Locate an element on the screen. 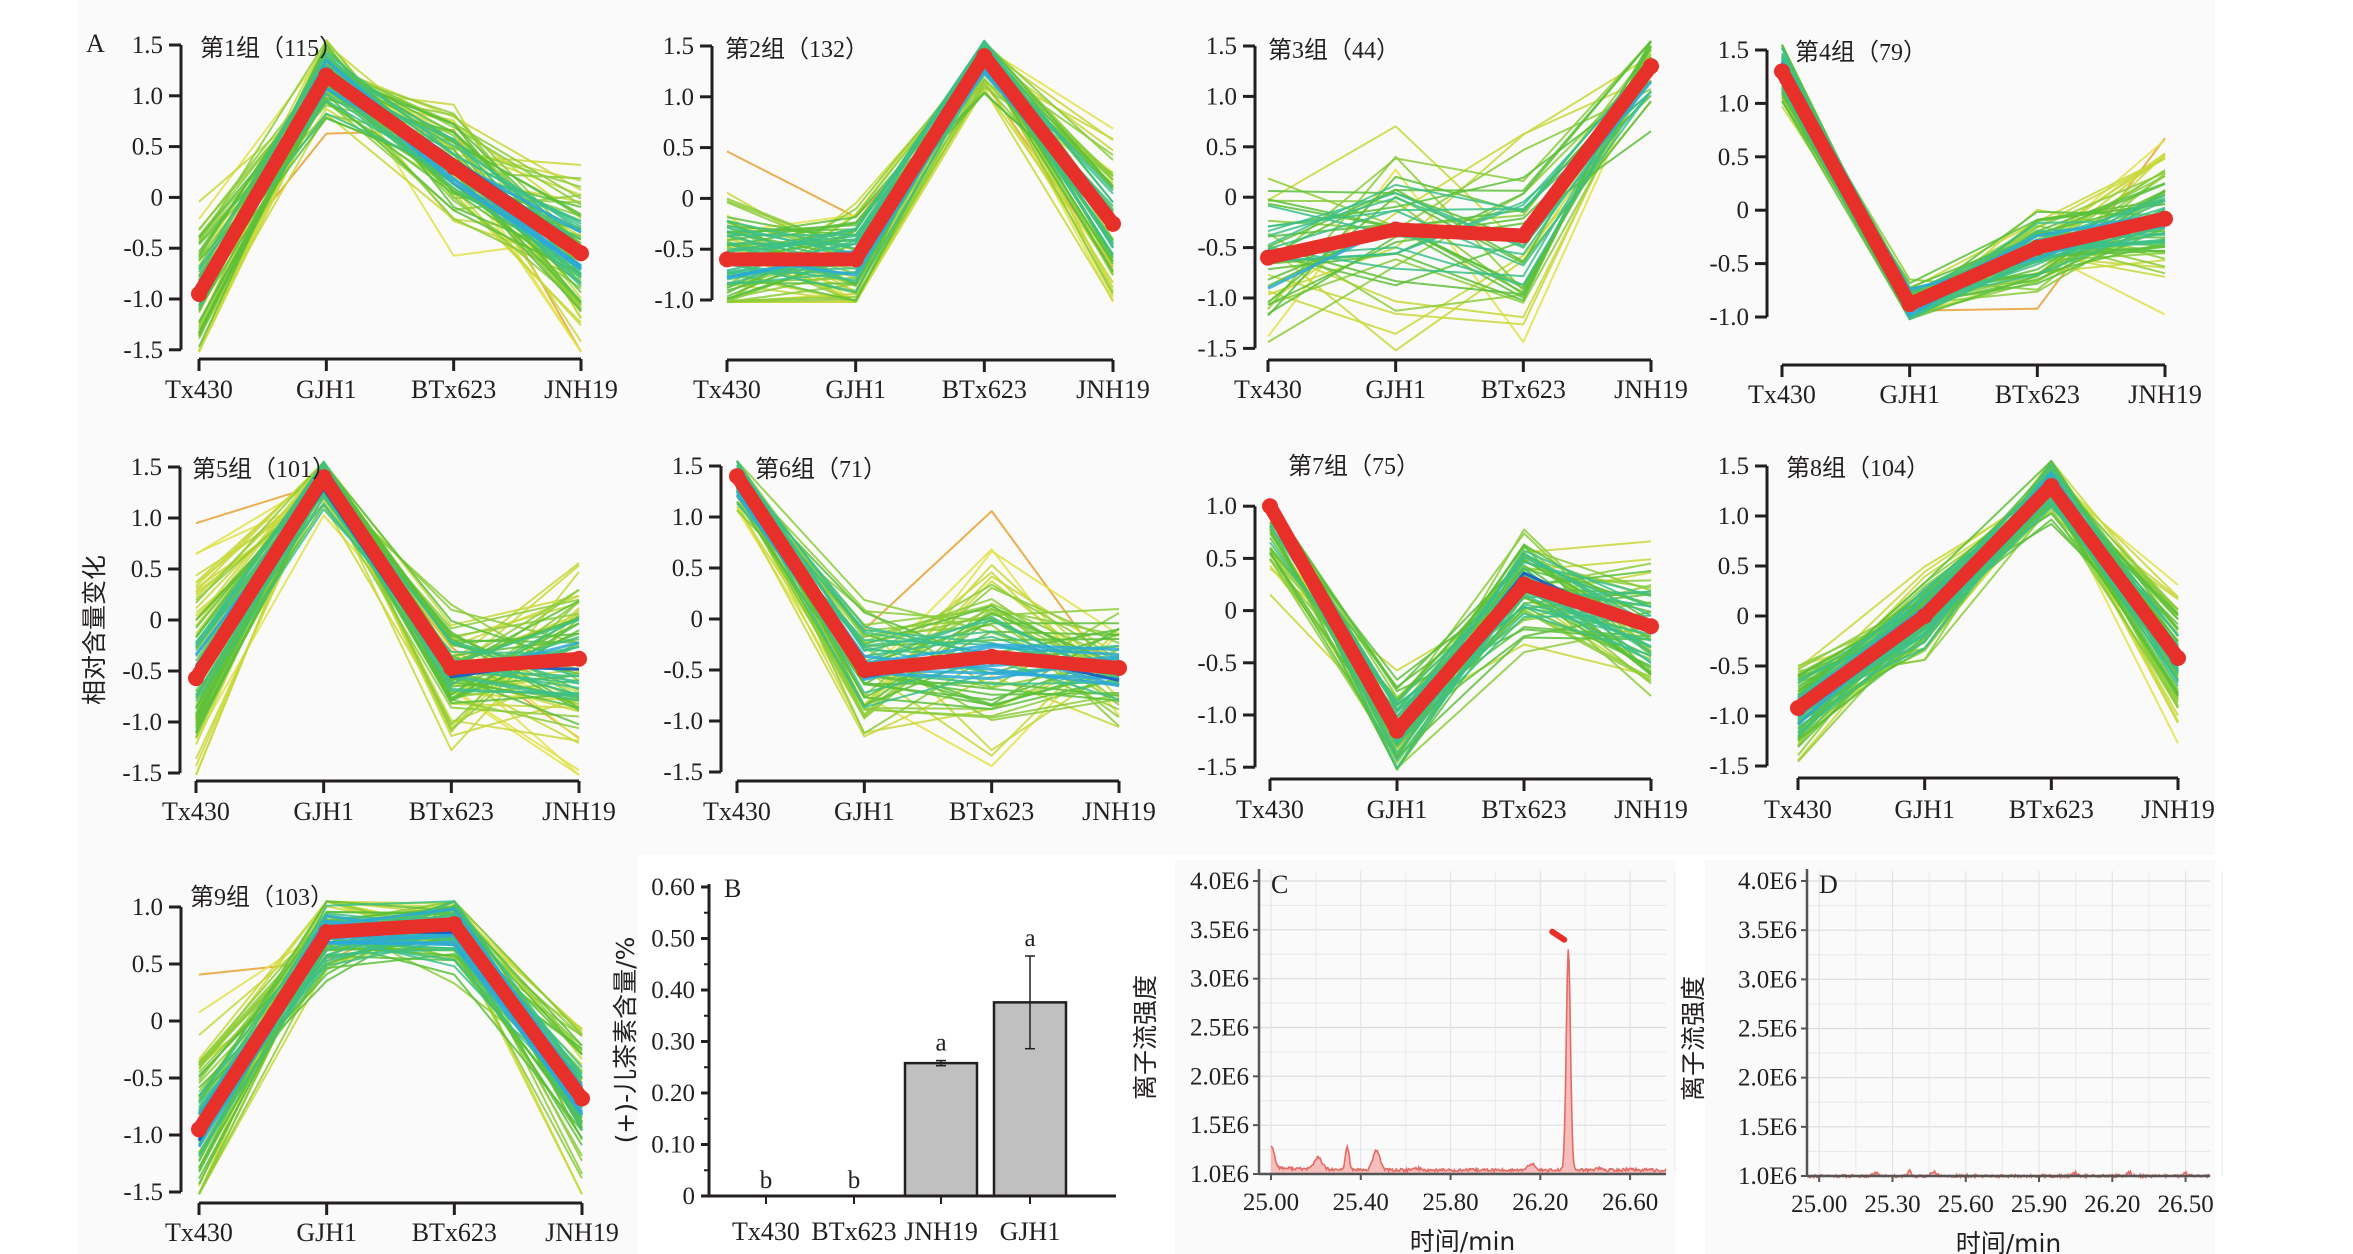  x-tick-label: 25.00 is located at coordinates (1819, 1204).